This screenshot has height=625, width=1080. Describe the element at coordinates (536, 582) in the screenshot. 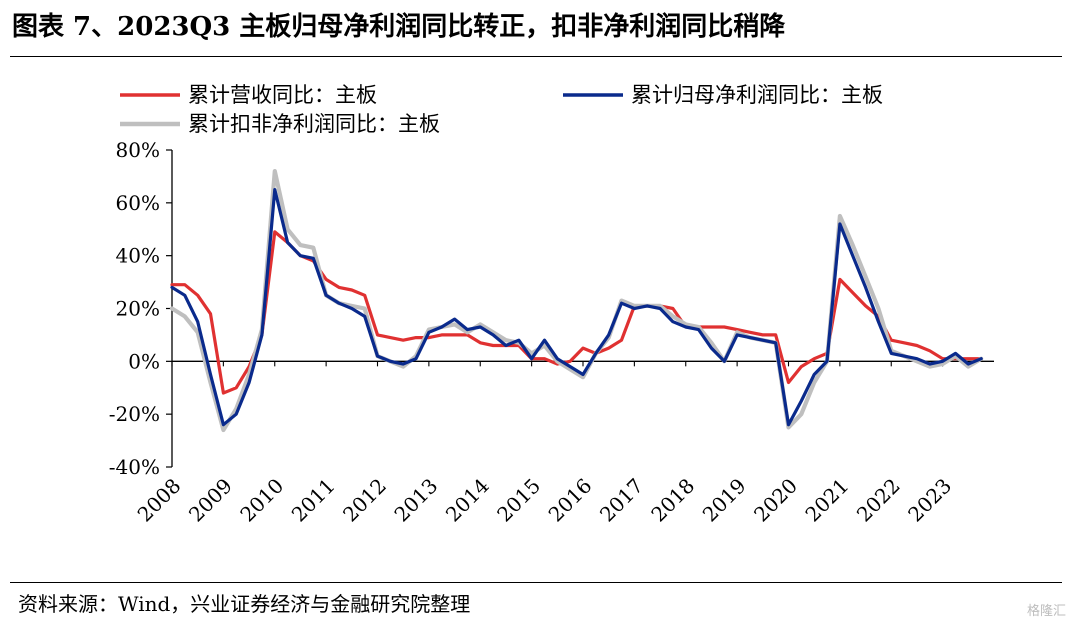

I see `source-divider` at that location.